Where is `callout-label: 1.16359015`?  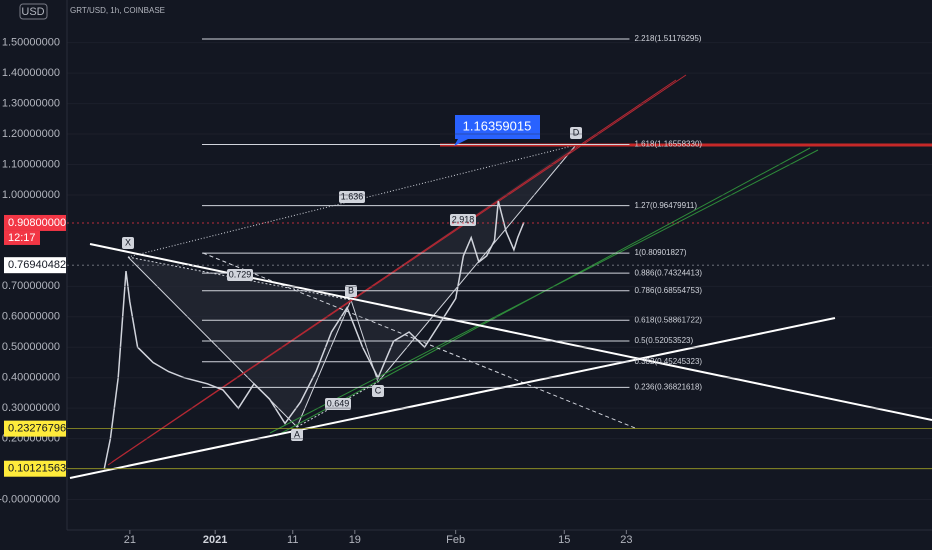
callout-label: 1.16359015 is located at coordinates (497, 125).